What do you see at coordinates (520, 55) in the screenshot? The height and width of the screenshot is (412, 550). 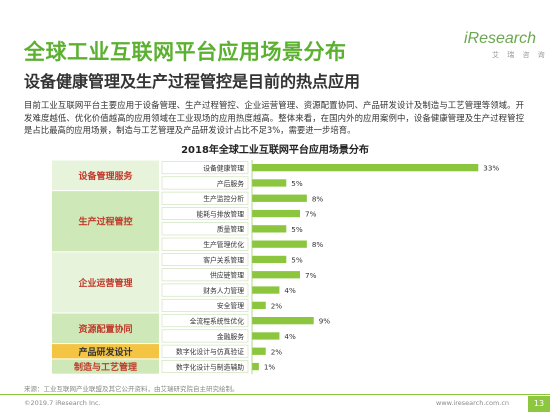 I see `logo-subtext: 艾 瑞 咨 询` at bounding box center [520, 55].